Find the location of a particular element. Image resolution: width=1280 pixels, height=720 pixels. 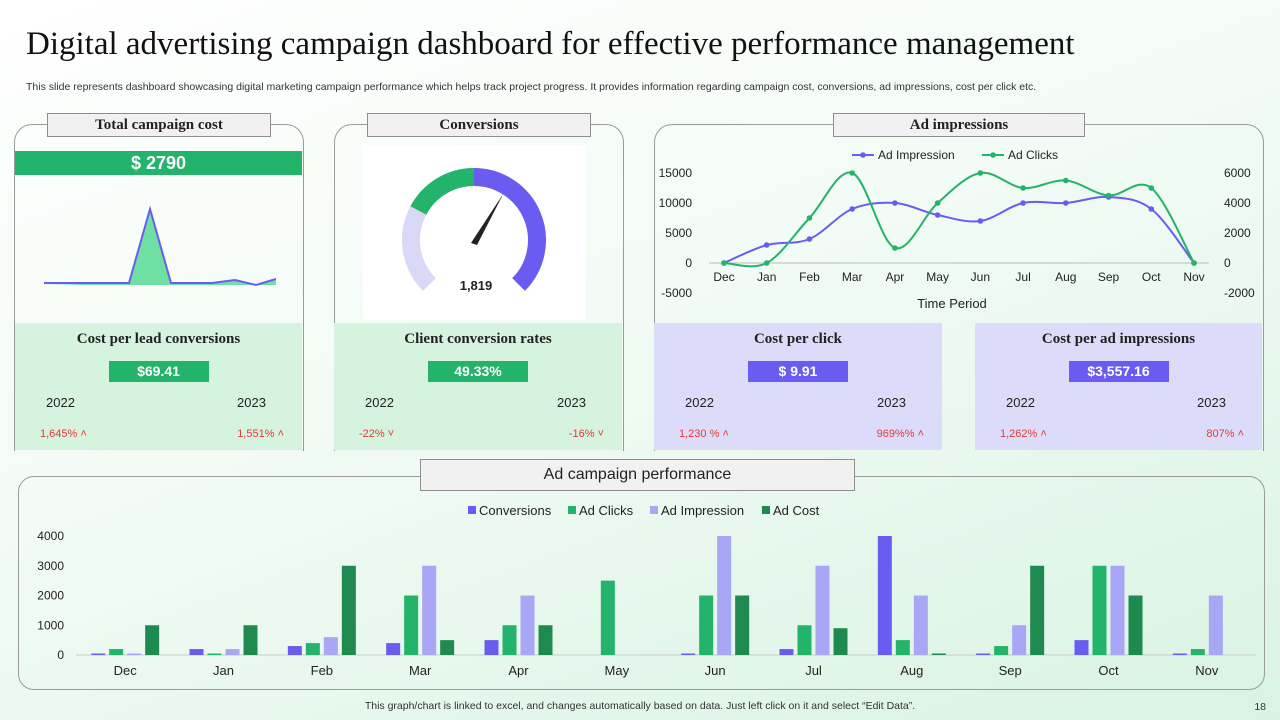

metric-change-2-text: 969%% is located at coordinates (895, 434).